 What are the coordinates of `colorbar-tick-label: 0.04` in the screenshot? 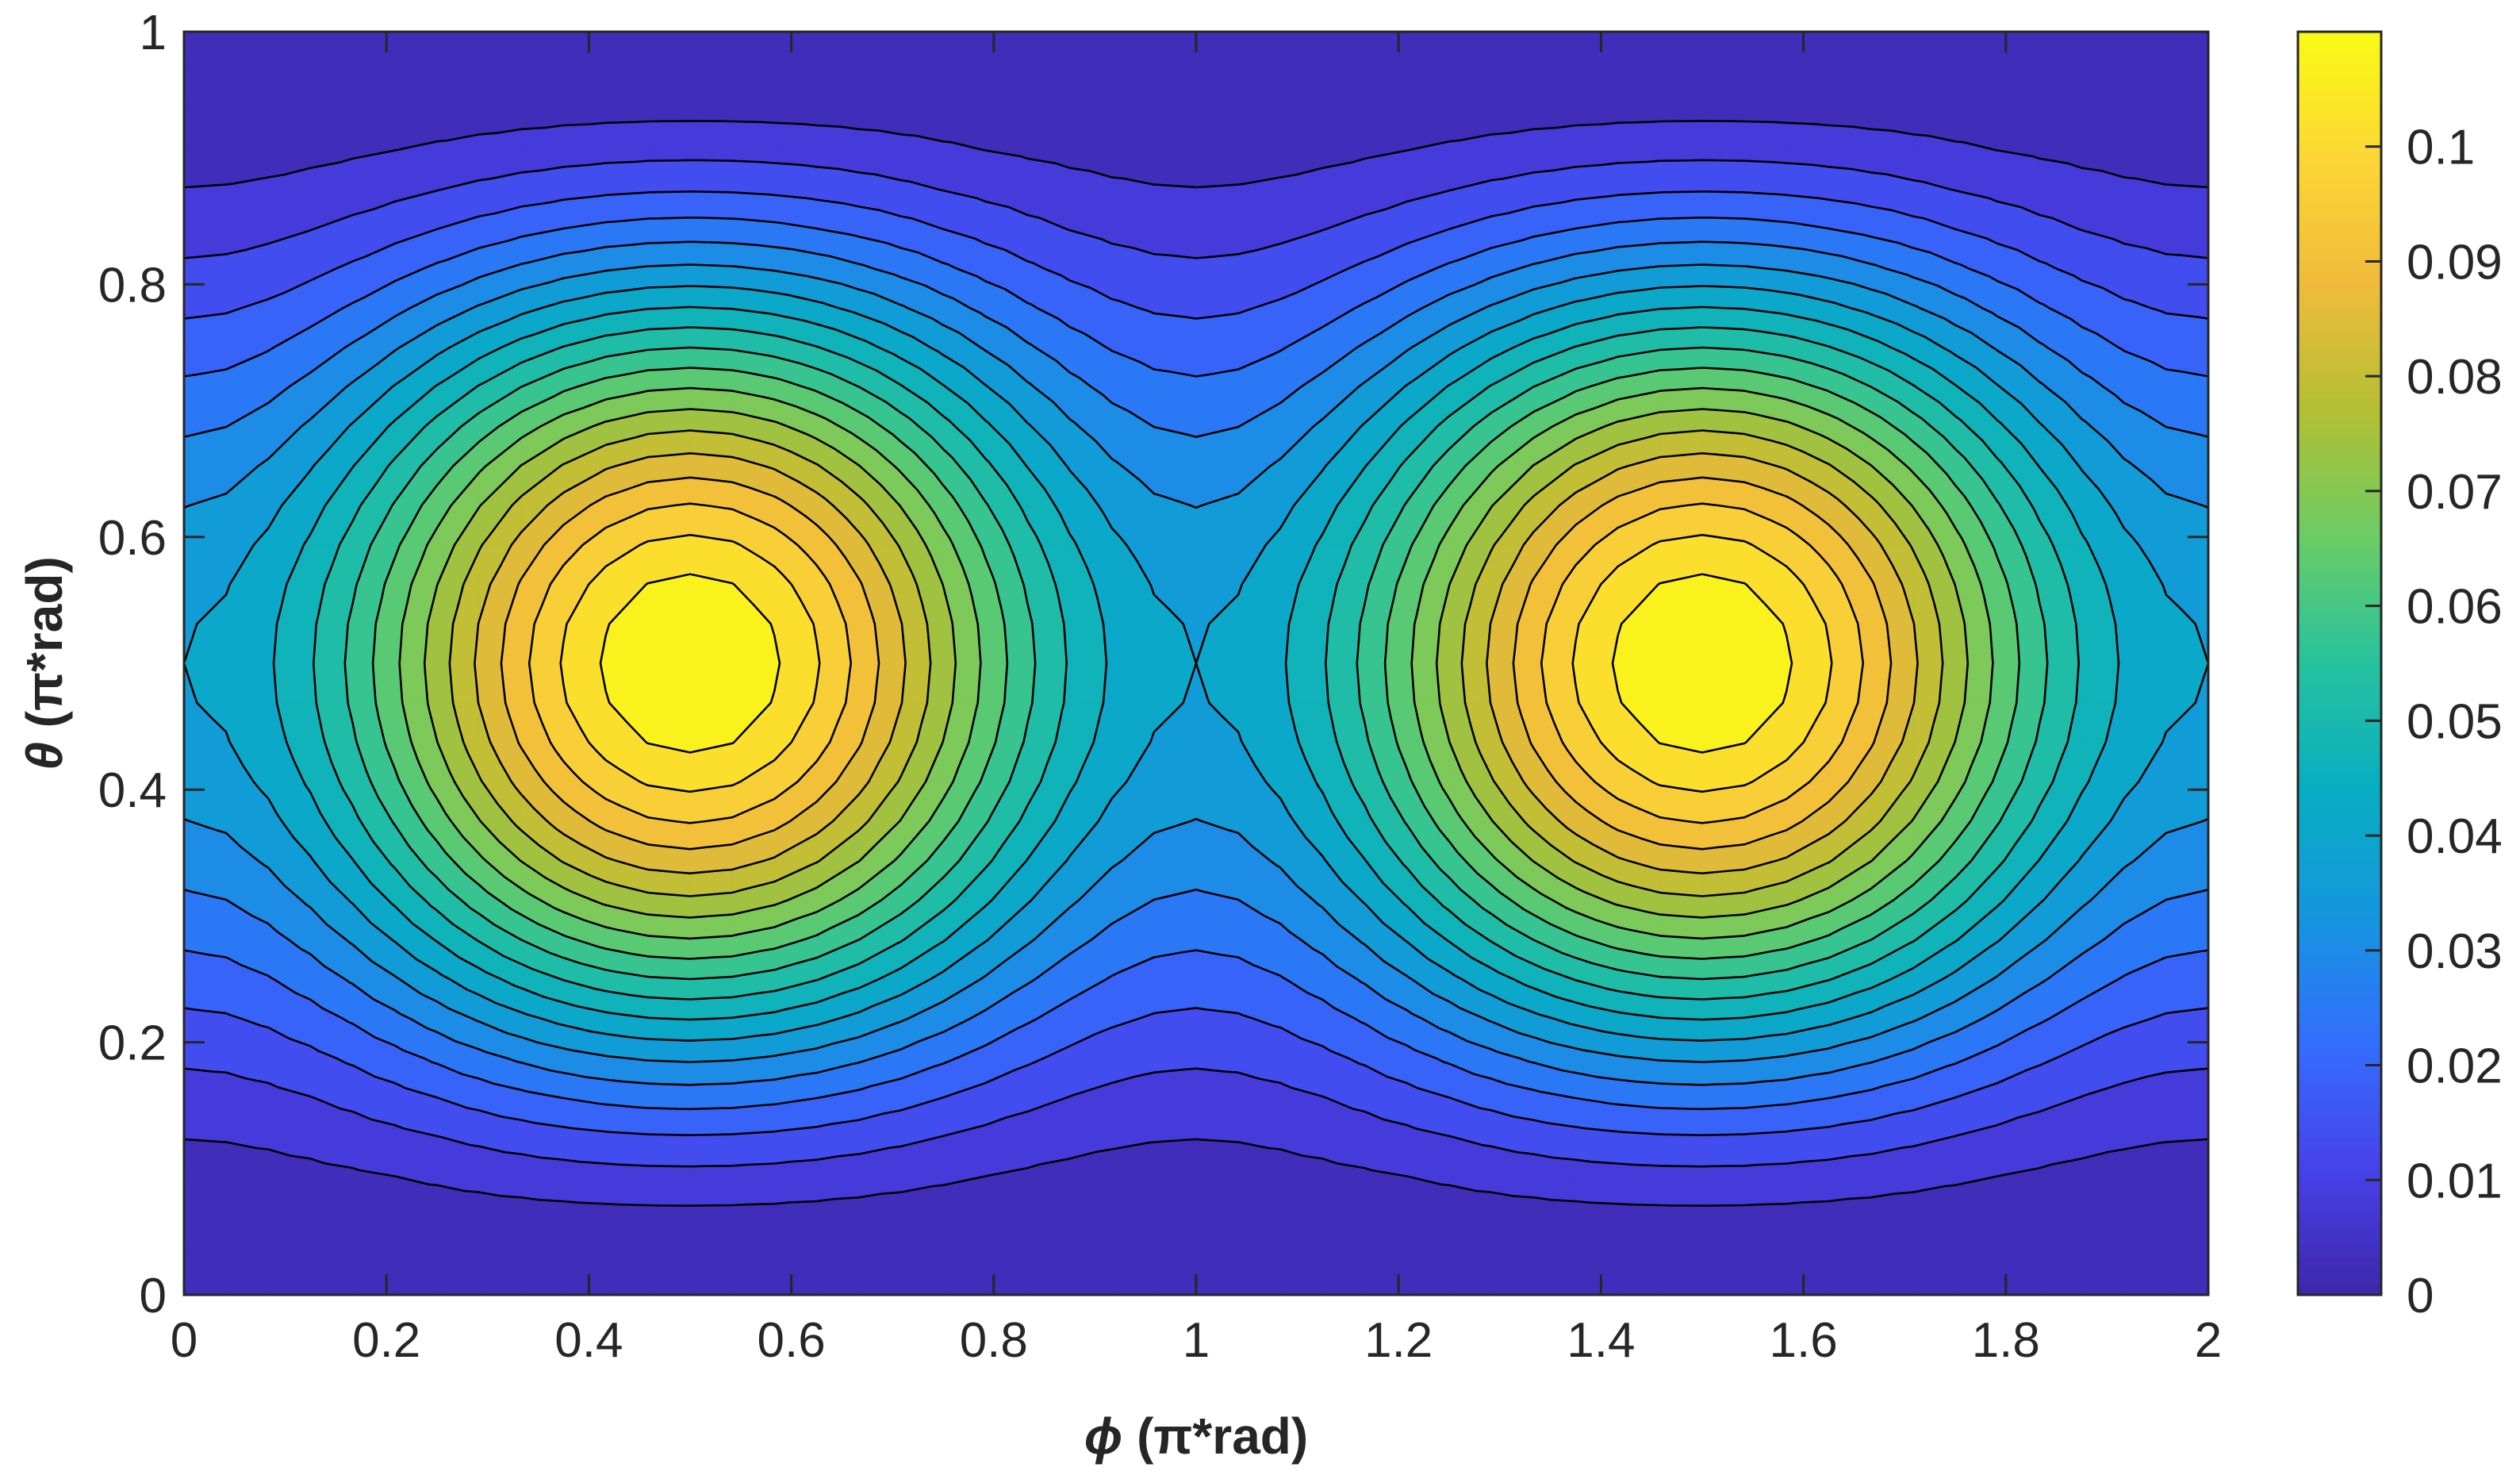 It's located at (2455, 836).